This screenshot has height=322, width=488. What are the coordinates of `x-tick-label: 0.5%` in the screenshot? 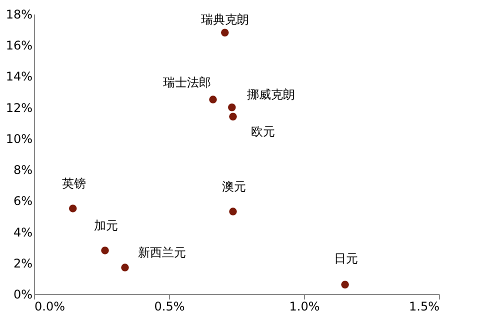 It's located at (169, 307).